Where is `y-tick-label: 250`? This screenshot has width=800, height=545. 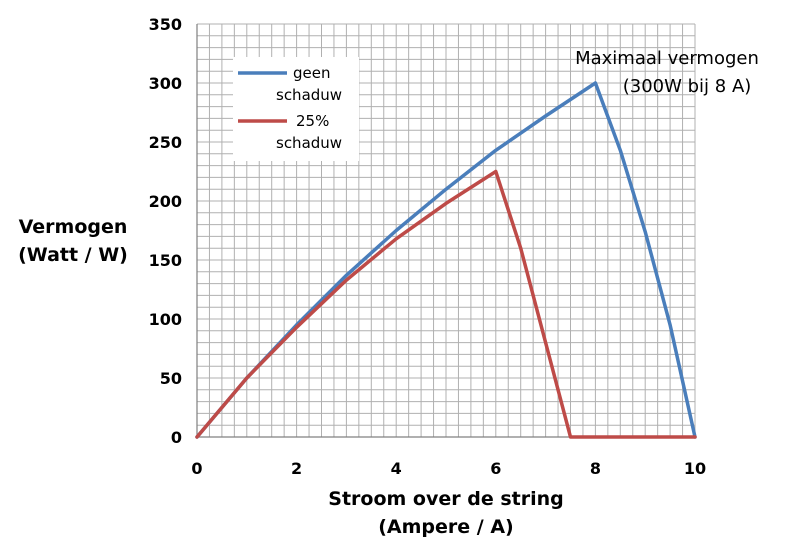
y-tick-label: 250 is located at coordinates (165, 142).